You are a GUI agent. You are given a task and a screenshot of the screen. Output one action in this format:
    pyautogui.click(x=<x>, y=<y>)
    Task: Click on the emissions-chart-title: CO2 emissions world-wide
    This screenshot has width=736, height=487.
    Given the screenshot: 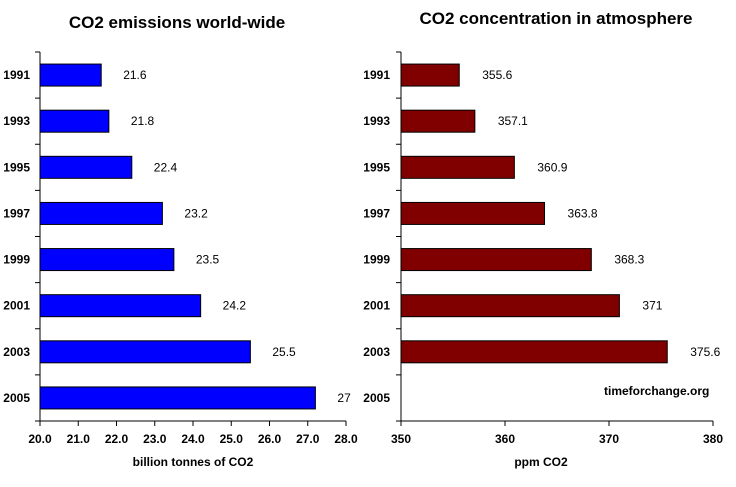 What is the action you would take?
    pyautogui.click(x=177, y=22)
    